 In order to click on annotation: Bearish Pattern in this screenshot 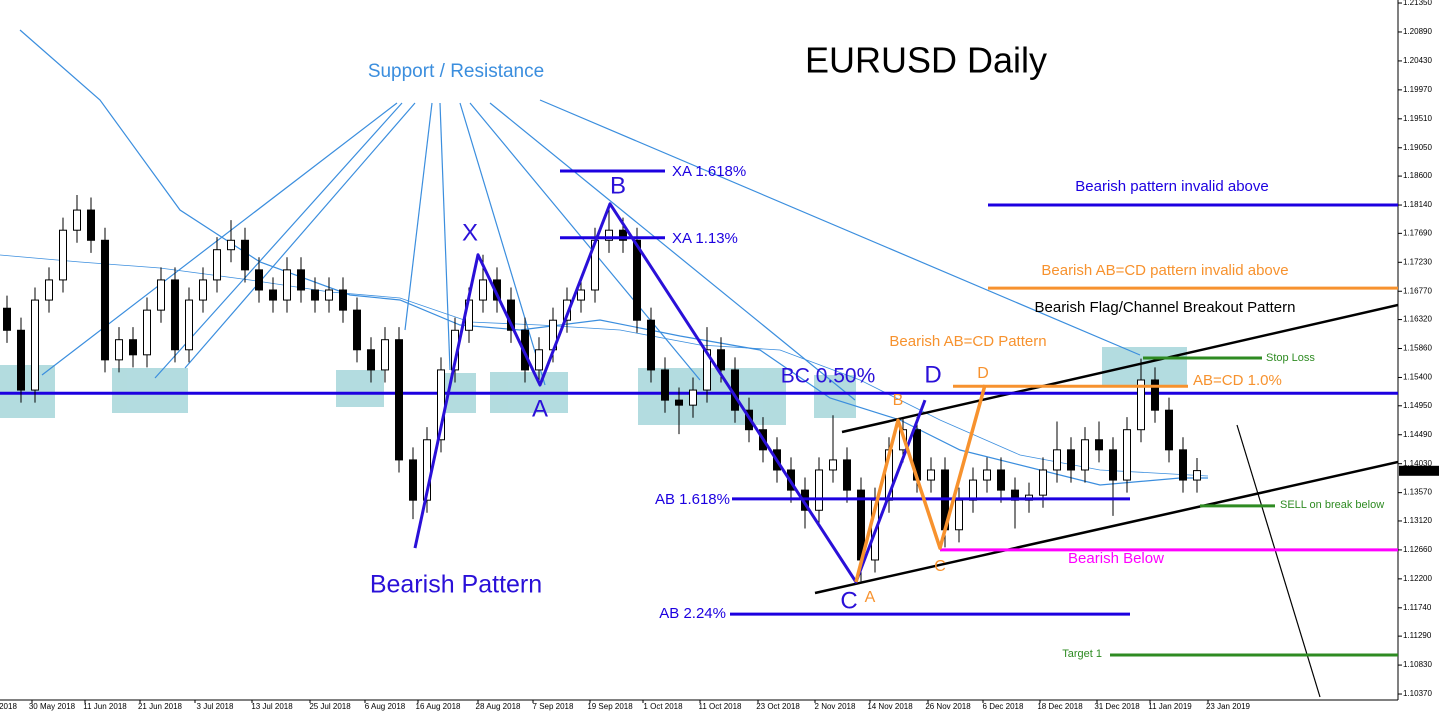, I will do `click(456, 585)`.